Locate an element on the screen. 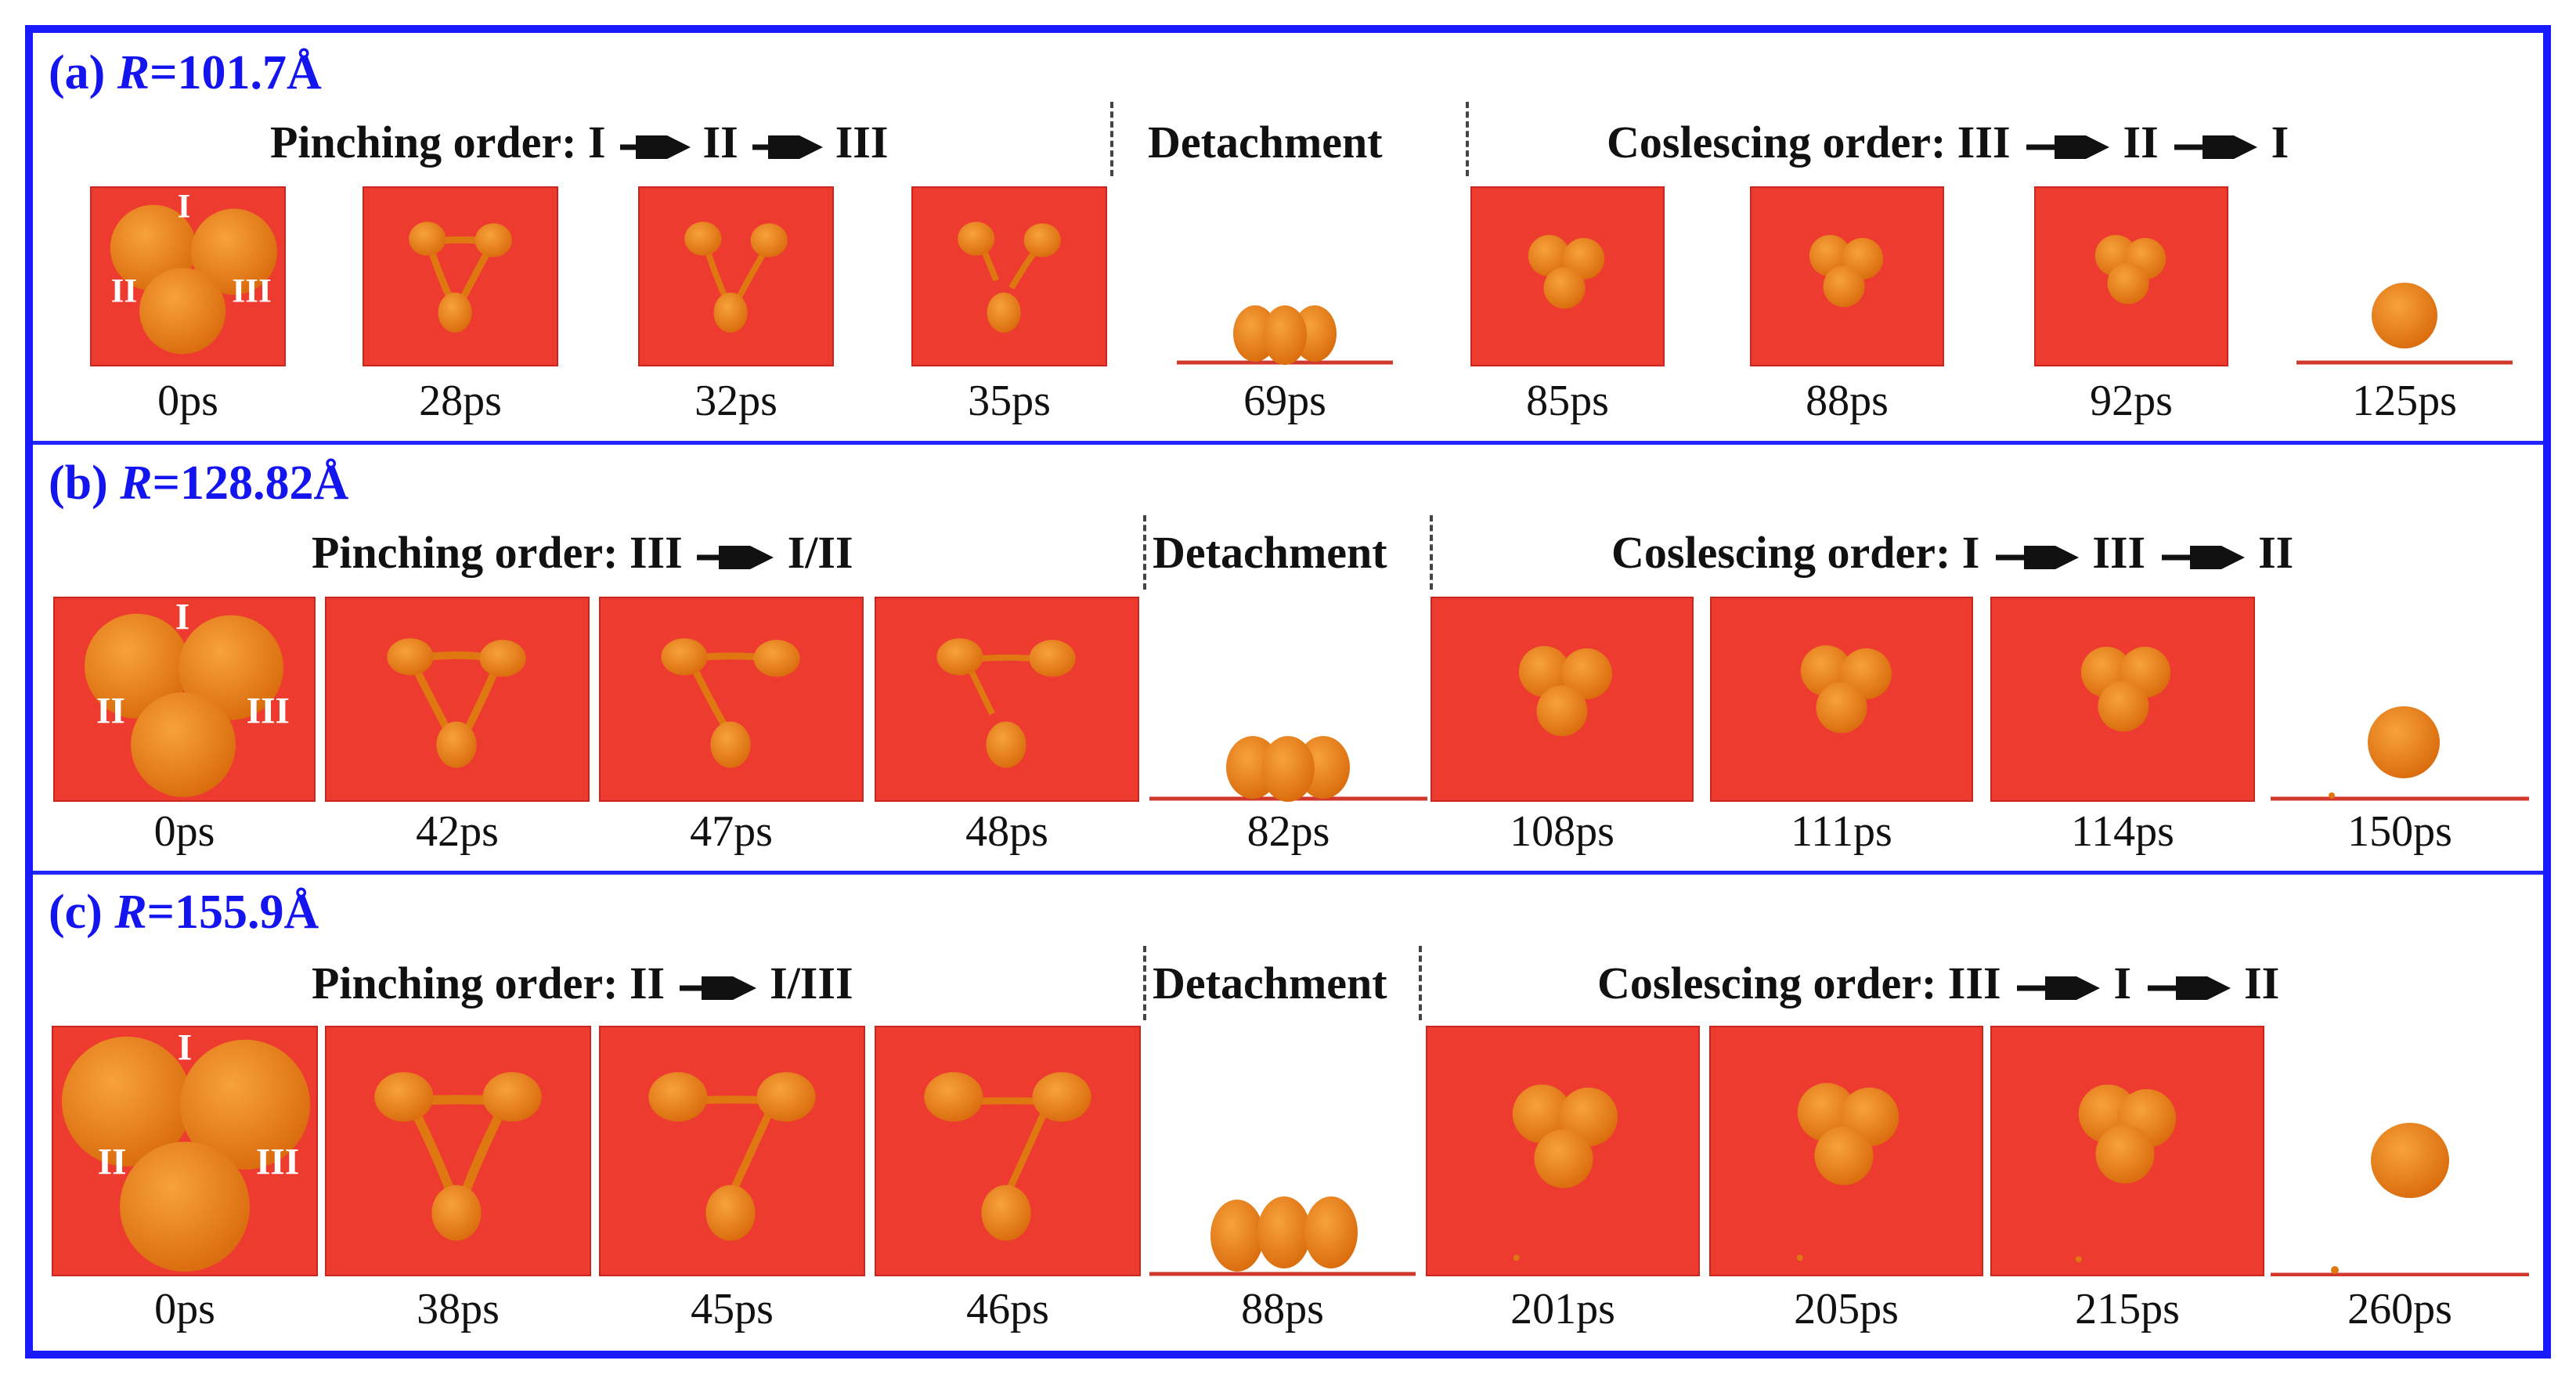 The height and width of the screenshot is (1382, 2576). panel-c-frame-46ps is located at coordinates (1008, 1151).